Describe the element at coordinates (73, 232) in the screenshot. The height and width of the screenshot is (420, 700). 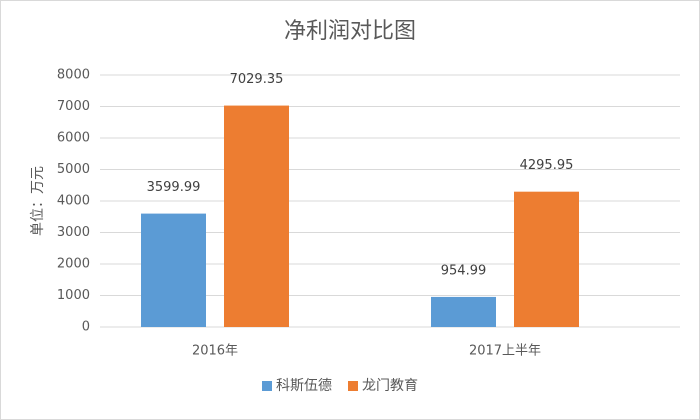
I see `y-tick-label: 3000` at that location.